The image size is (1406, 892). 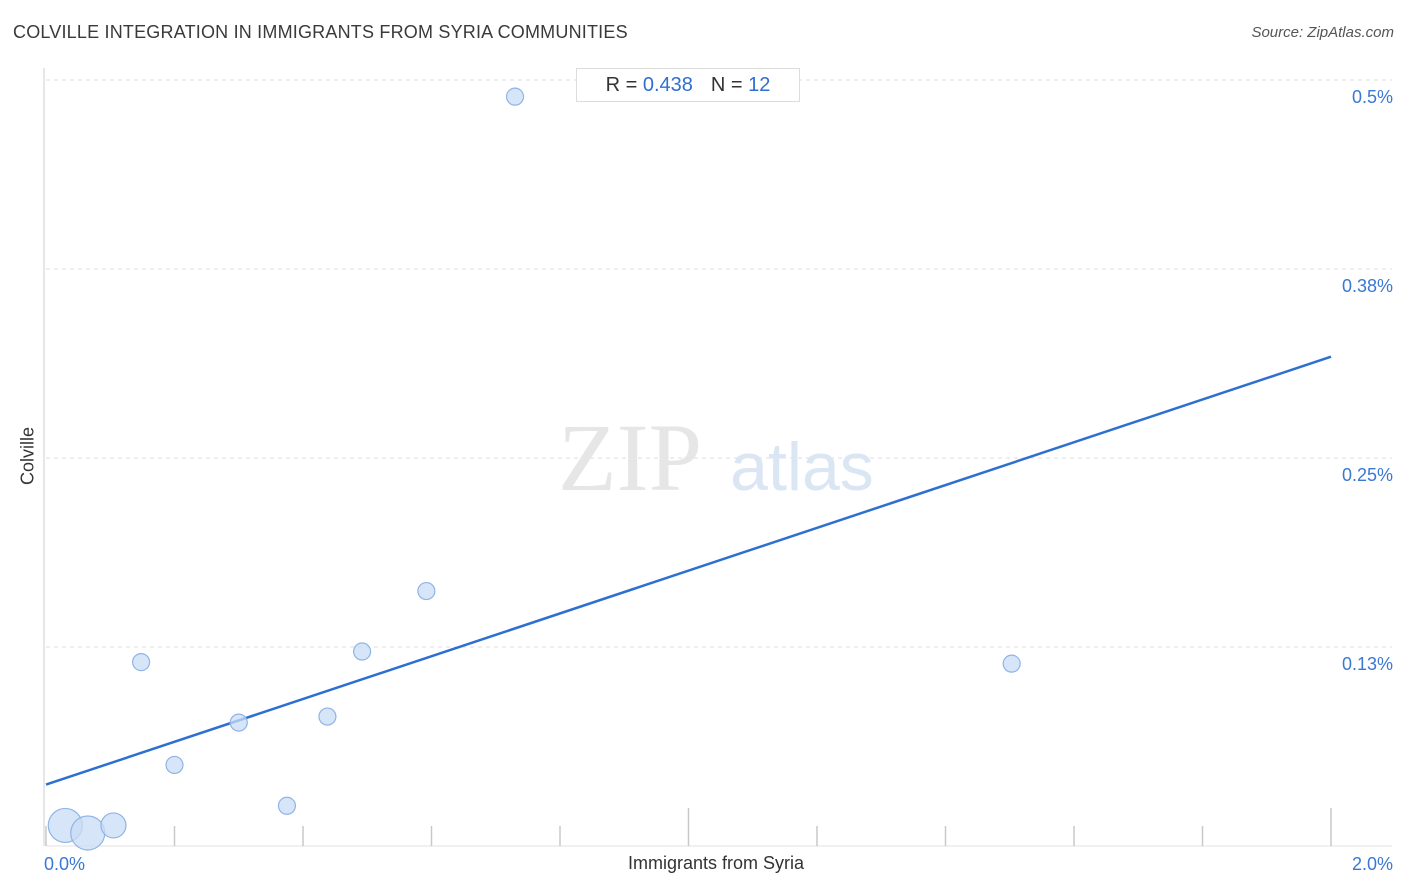 I want to click on y-axis-label: Colville, so click(x=27, y=456).